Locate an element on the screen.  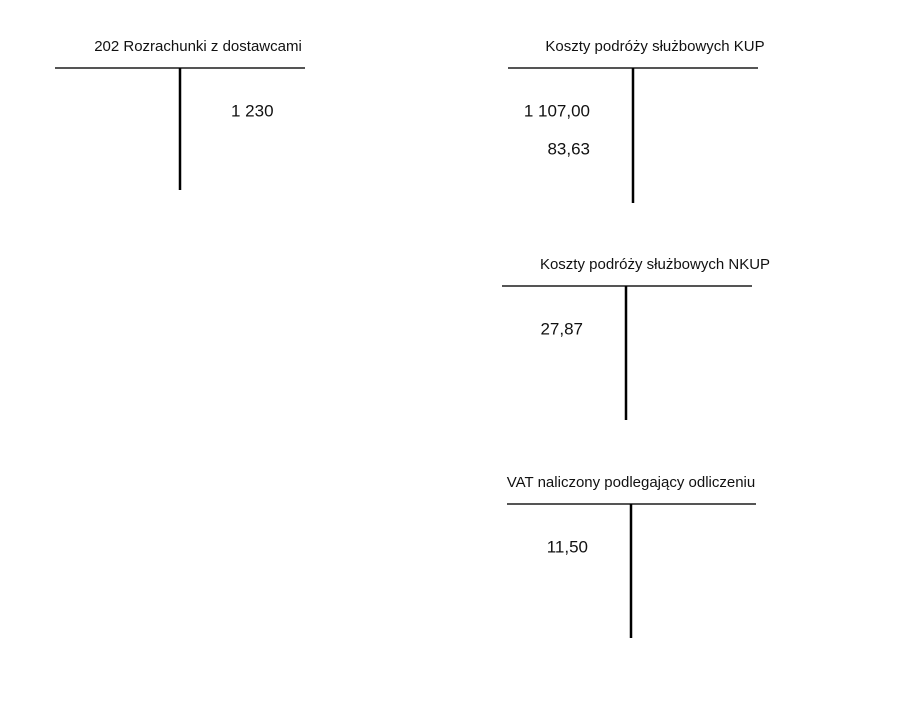
debit-entry: 1 107,00 is located at coordinates (557, 110).